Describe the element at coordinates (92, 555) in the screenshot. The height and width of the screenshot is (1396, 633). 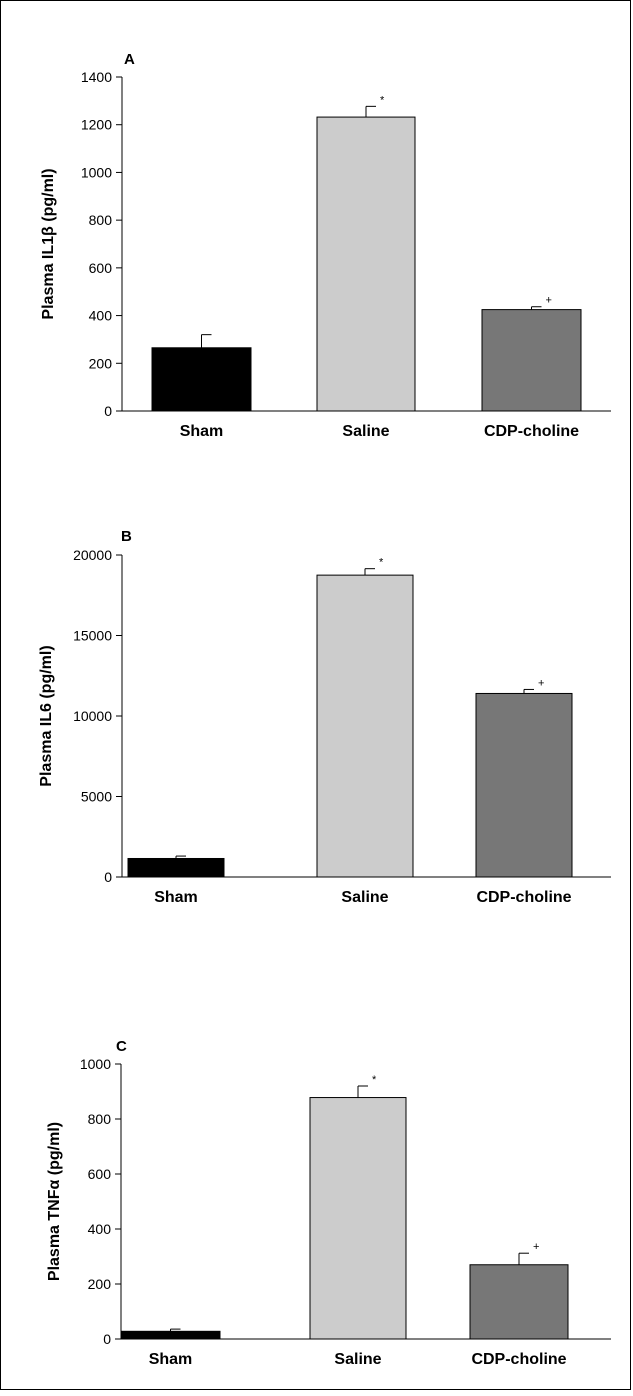
I see `y-tick-label: 20000` at that location.